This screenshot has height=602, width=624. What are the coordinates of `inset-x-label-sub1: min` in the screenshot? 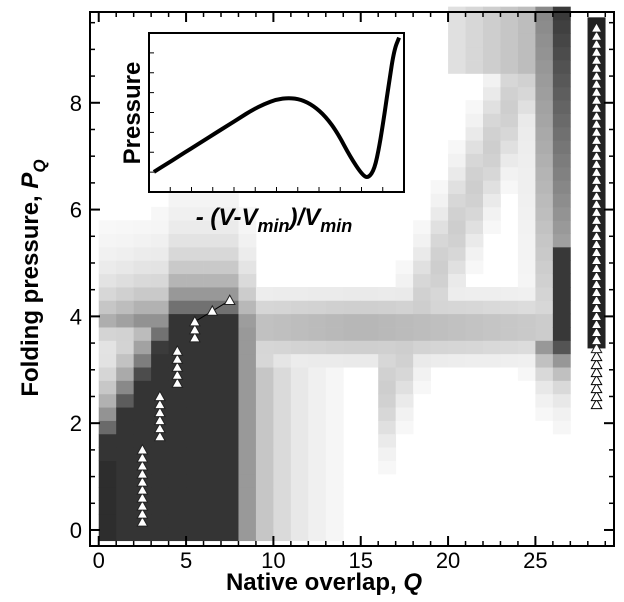 It's located at (274, 226).